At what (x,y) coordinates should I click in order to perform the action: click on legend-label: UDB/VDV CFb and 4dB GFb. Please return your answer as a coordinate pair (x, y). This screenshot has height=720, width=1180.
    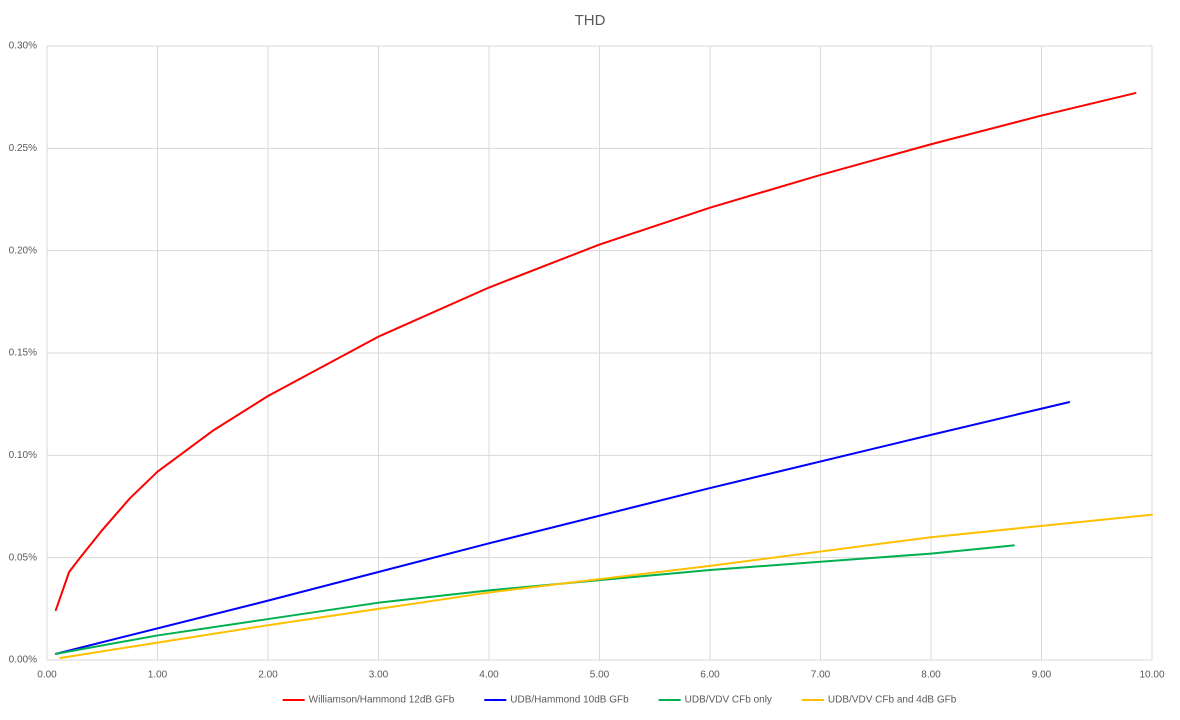
    Looking at the image, I should click on (892, 700).